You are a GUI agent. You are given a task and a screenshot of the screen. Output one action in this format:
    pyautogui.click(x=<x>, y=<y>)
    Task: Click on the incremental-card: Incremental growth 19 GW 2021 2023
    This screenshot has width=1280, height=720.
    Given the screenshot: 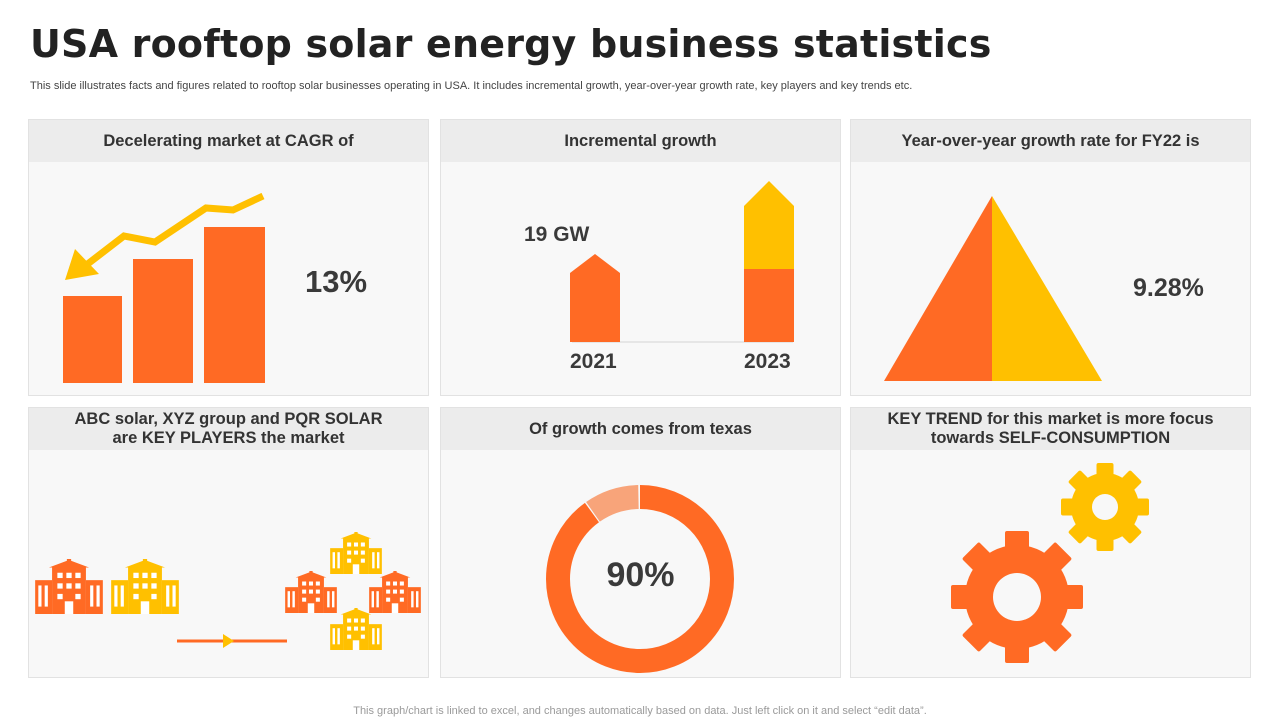 What is the action you would take?
    pyautogui.click(x=640, y=257)
    